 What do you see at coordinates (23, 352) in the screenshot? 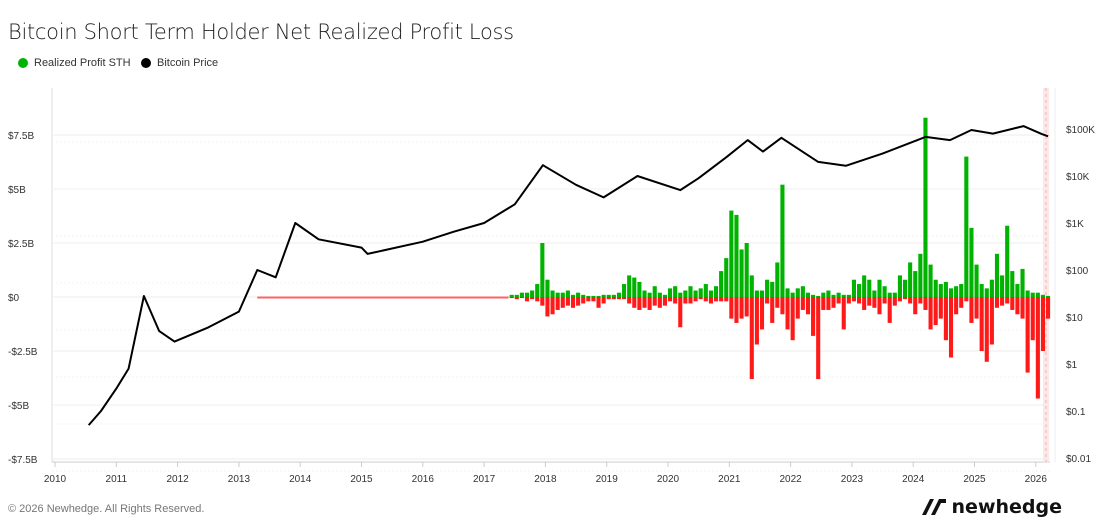
I see `y-tick-label-left: -$2.5B` at bounding box center [23, 352].